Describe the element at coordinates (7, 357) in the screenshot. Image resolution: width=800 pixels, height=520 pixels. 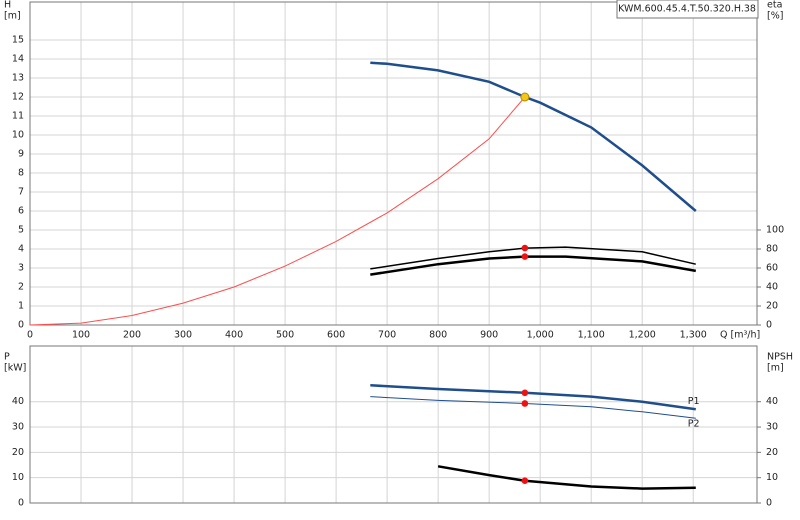
I see `y-axis-label: P` at that location.